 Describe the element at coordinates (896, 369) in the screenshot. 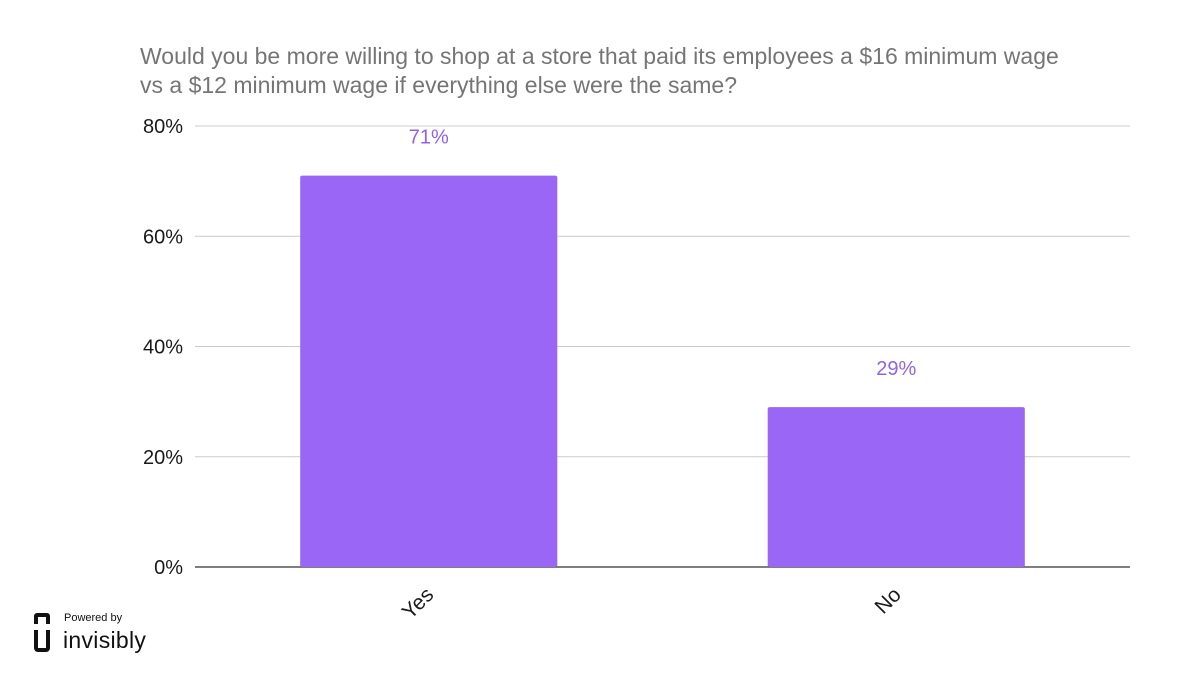

I see `data-label: 29%` at that location.